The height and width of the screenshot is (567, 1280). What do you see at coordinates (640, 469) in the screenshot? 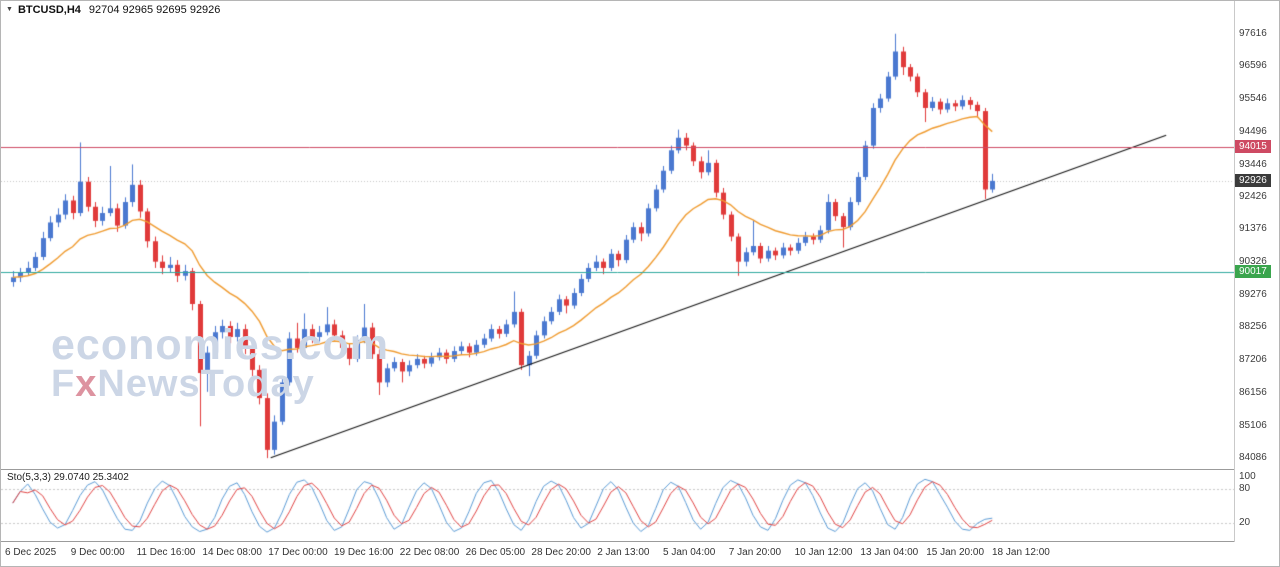
I see `panel-separator-top` at bounding box center [640, 469].